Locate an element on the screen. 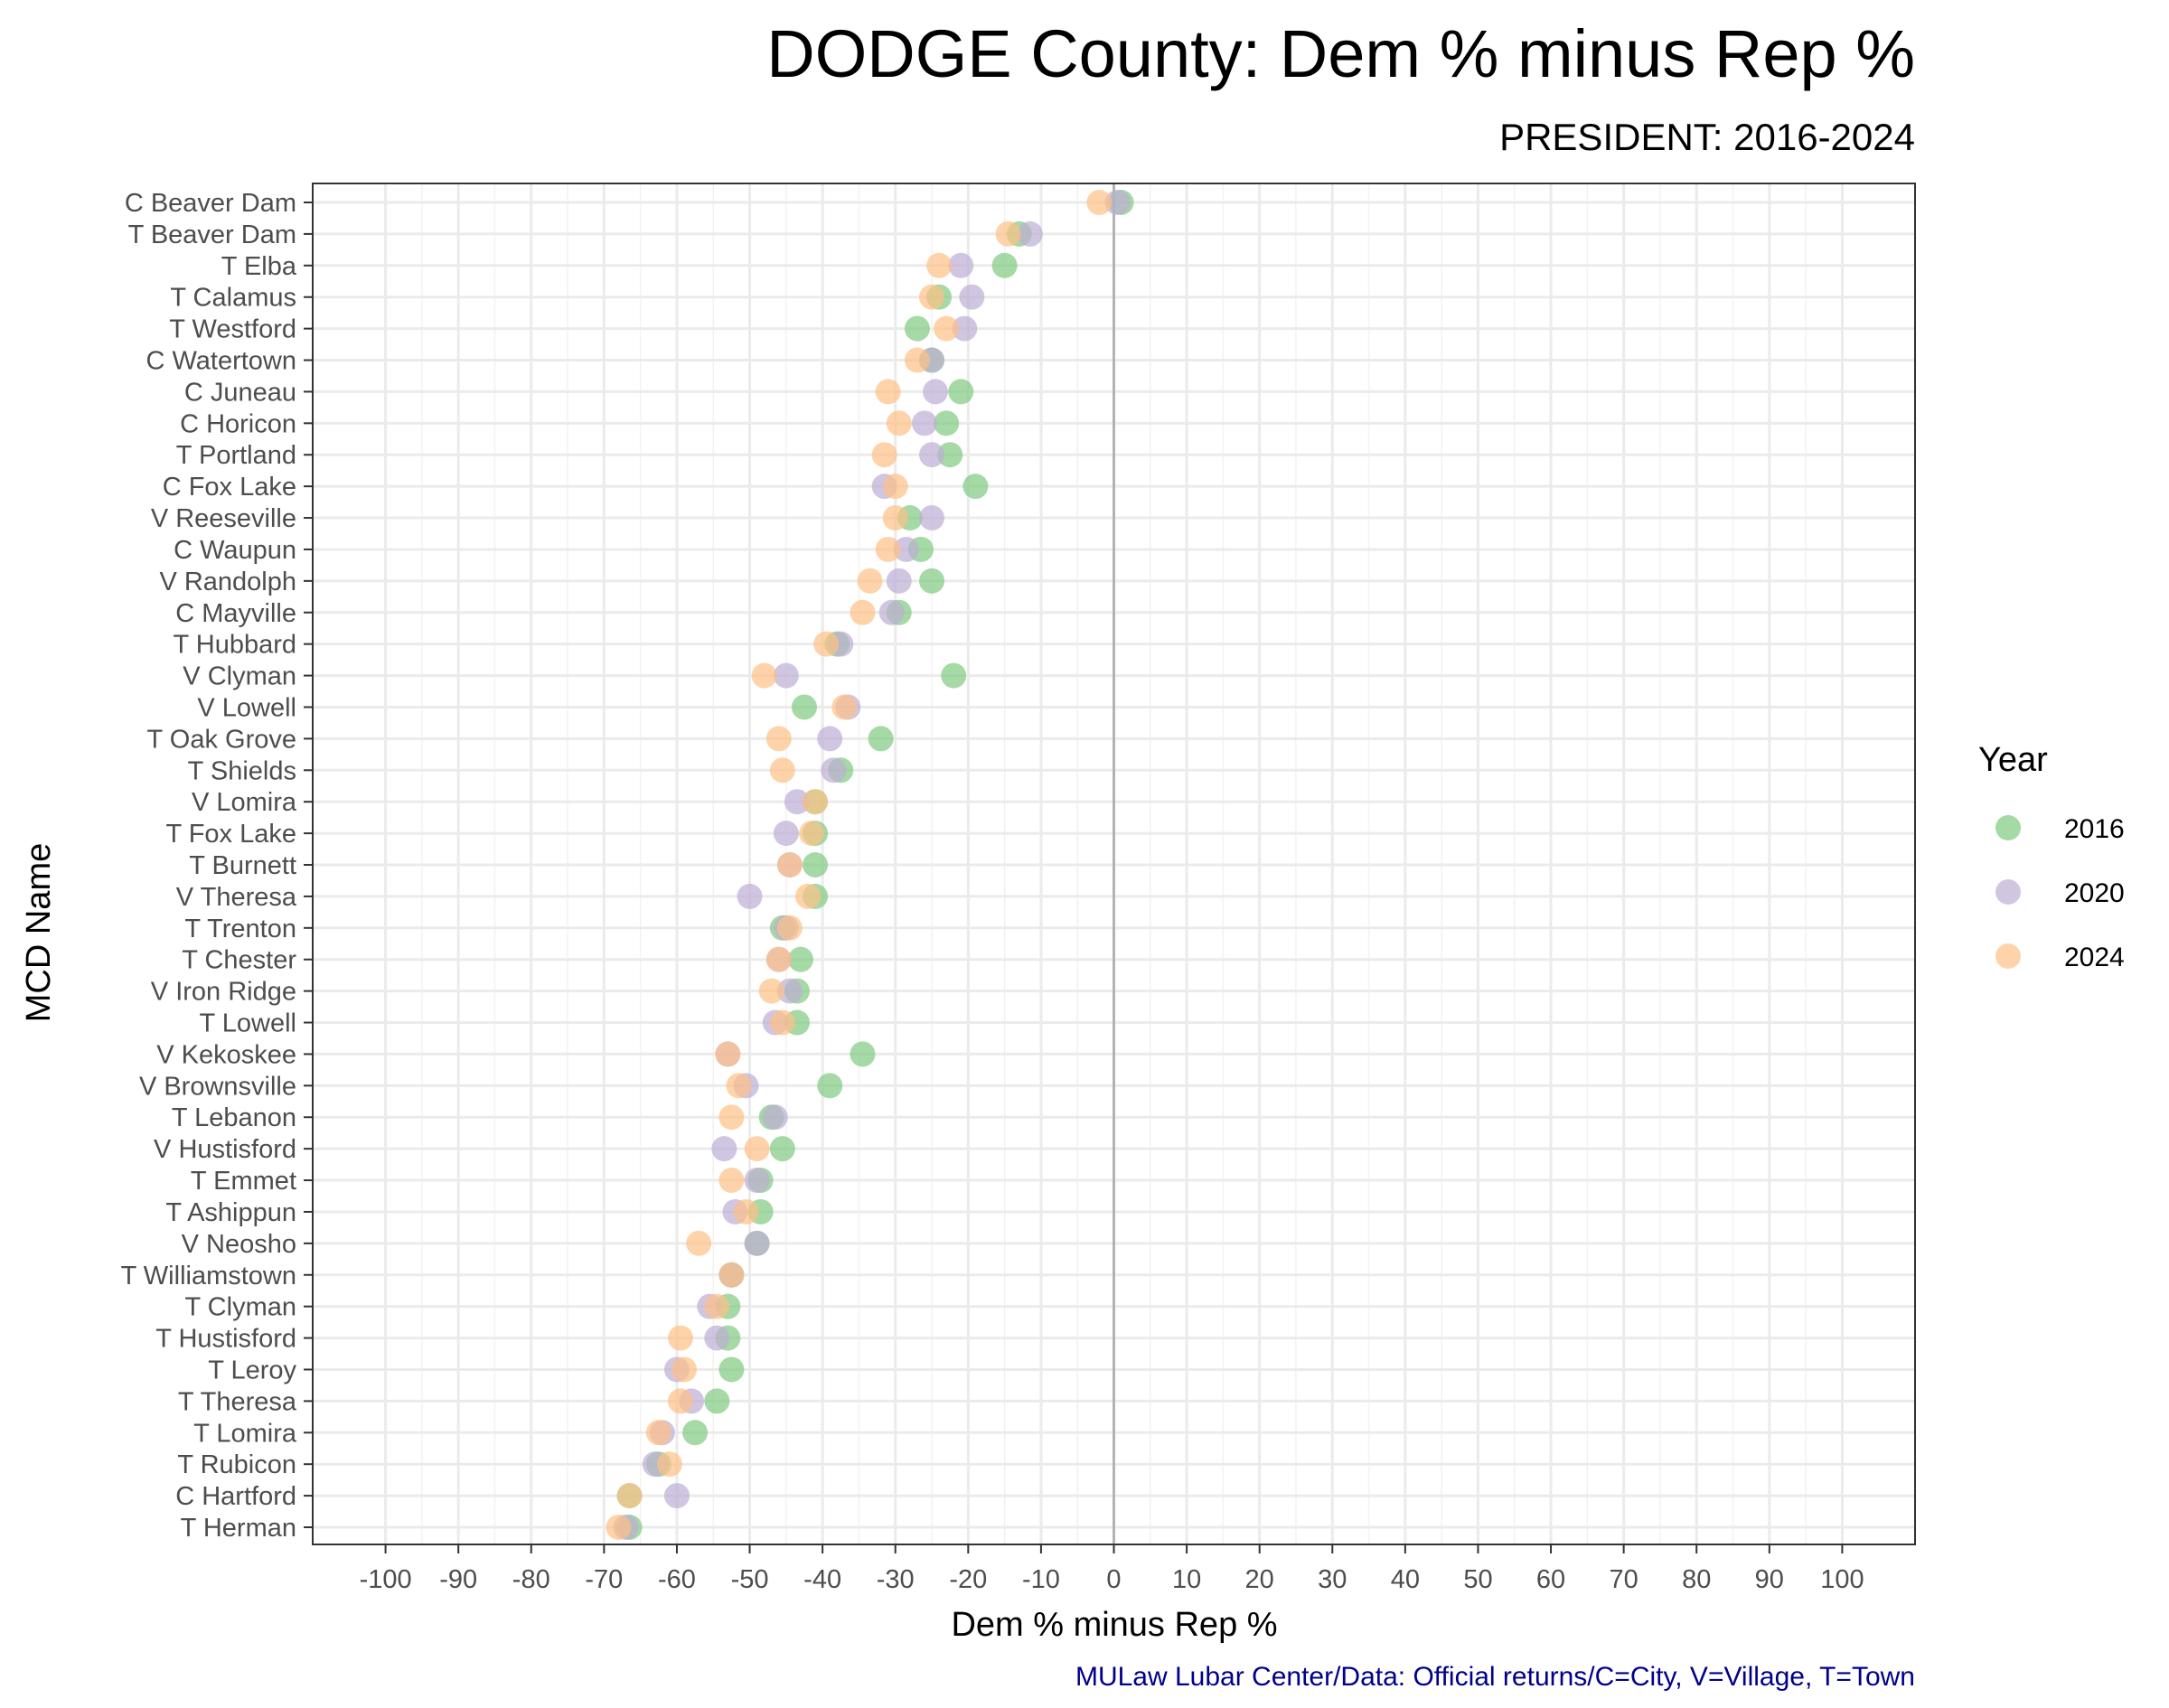  y-tick-label: T Williamstown is located at coordinates (209, 1276).